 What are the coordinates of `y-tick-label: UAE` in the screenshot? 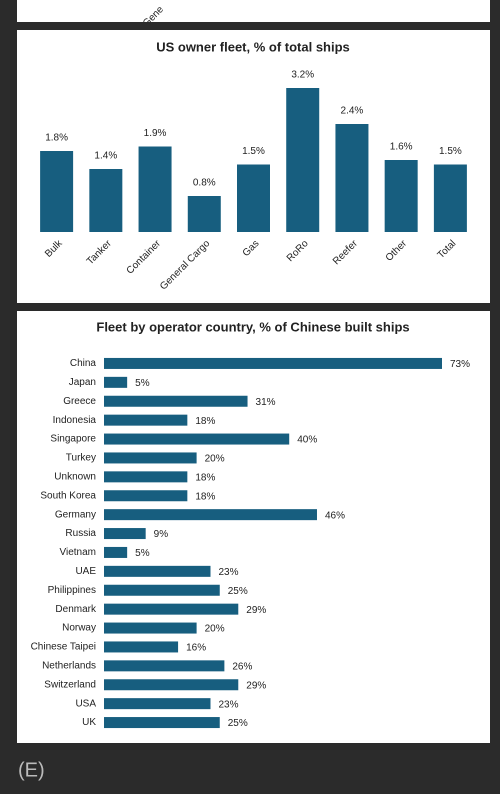 It's located at (85, 571).